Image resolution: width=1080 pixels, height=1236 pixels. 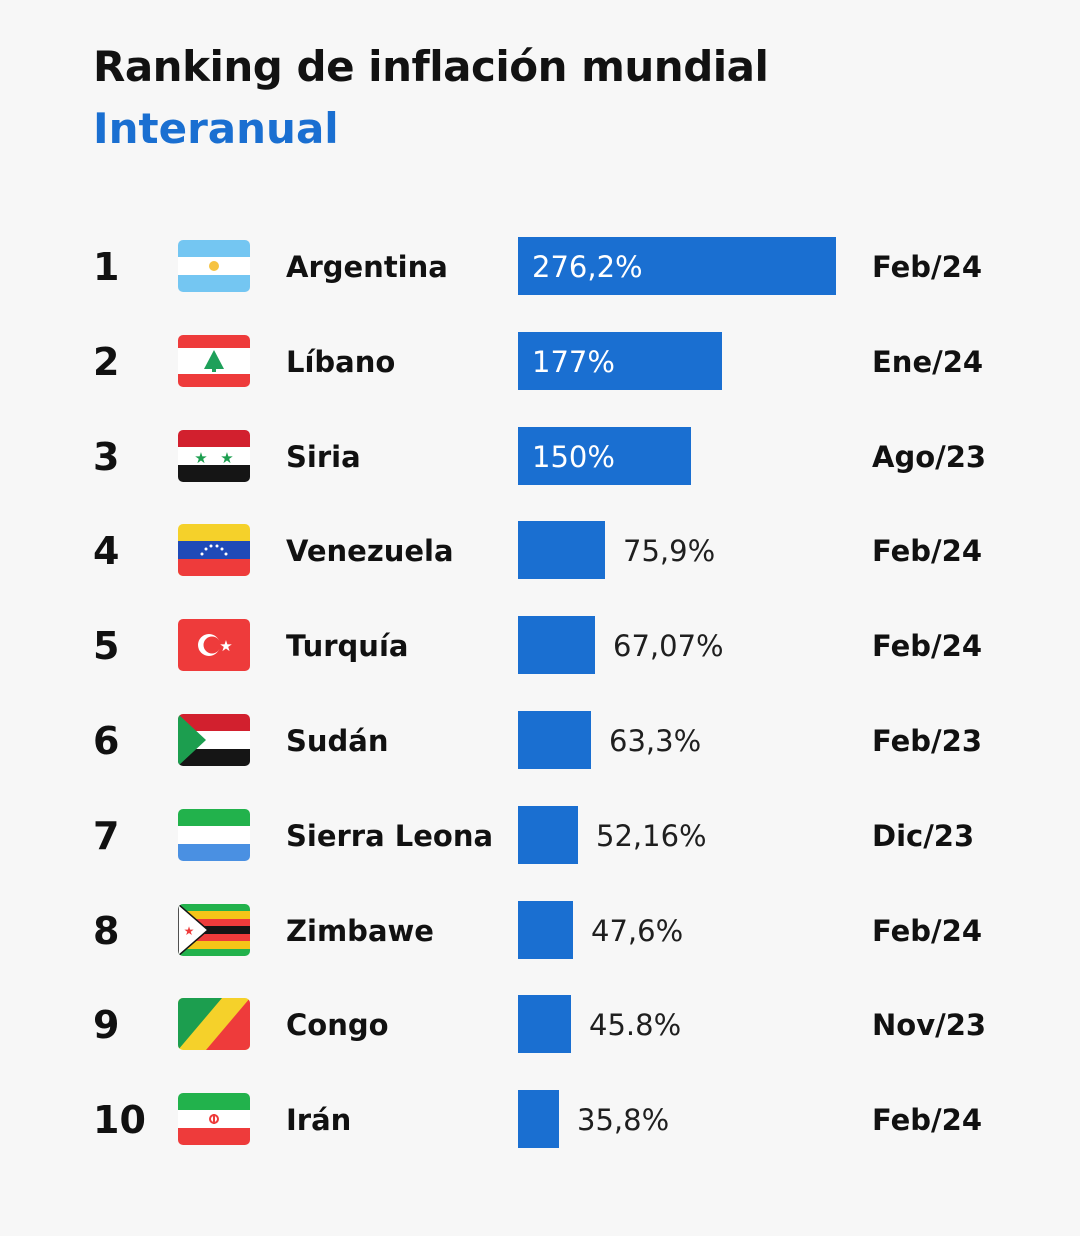 I want to click on ranking-row-sierra-leona: 7 Sierra Leona 52,16% Dic/23, so click(x=540, y=835).